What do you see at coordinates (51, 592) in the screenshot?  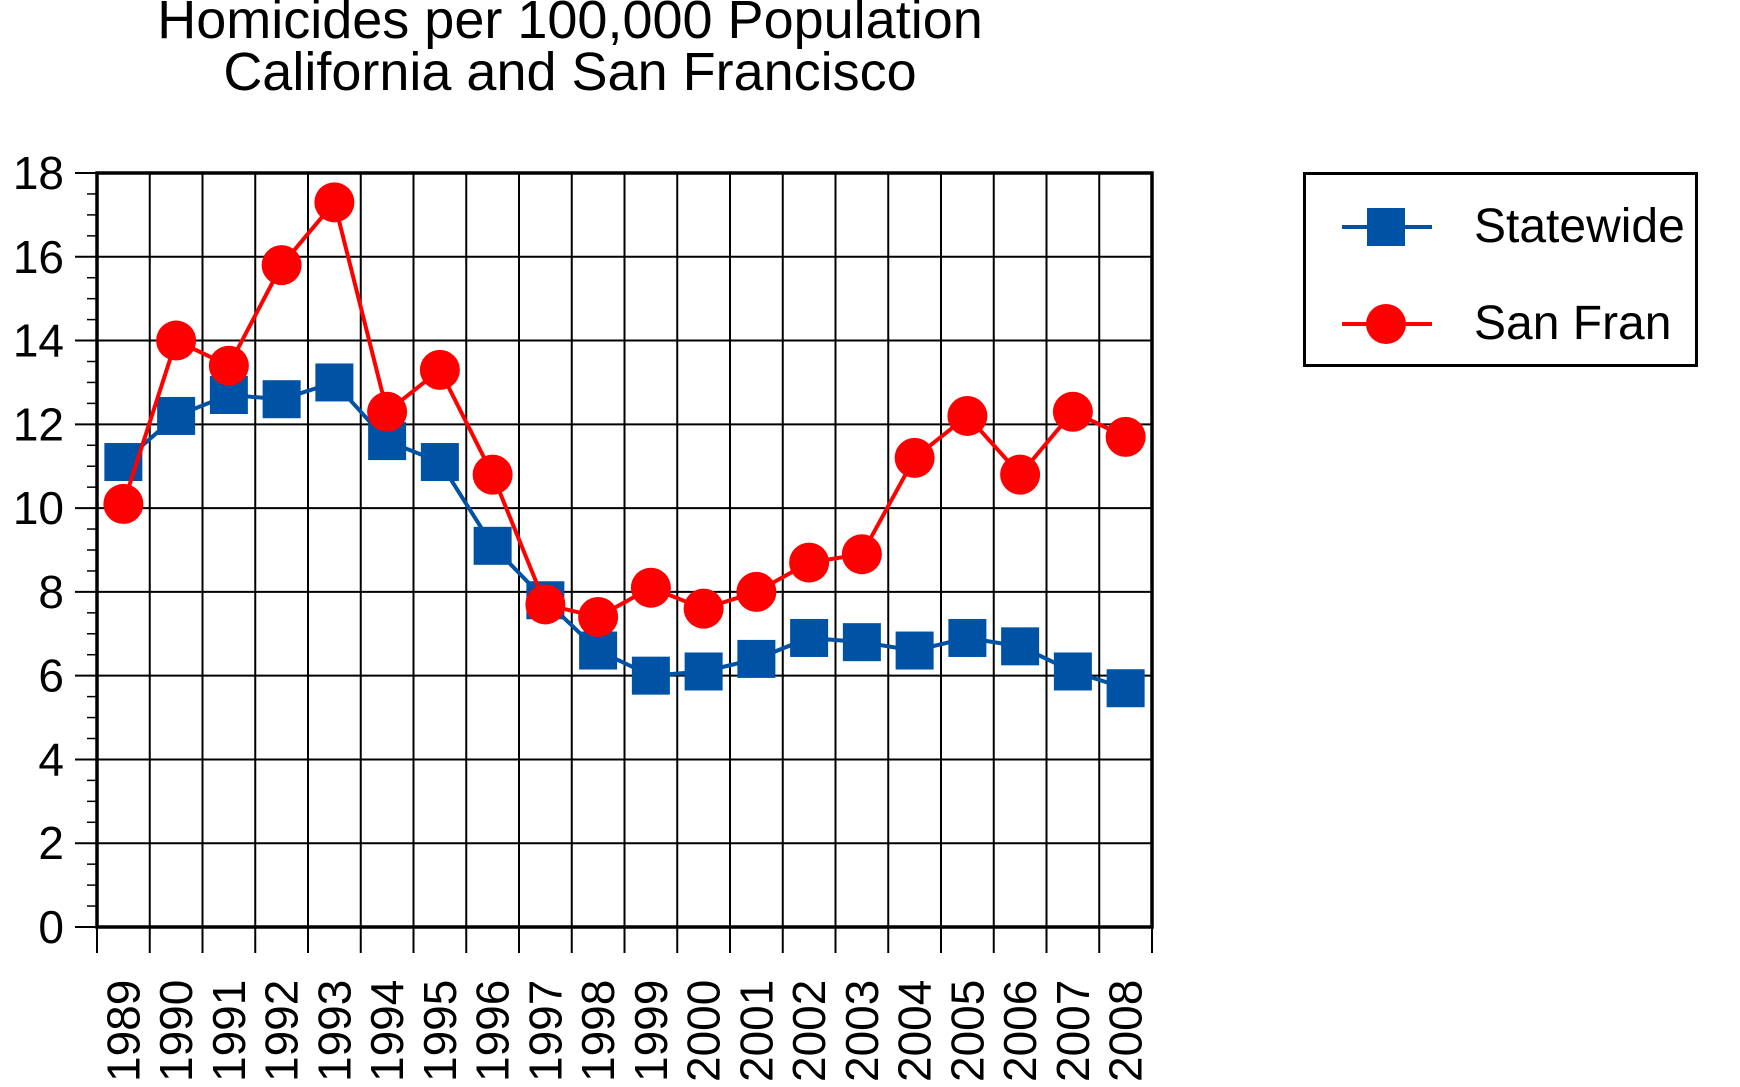 I see `y-tick-label: 8` at bounding box center [51, 592].